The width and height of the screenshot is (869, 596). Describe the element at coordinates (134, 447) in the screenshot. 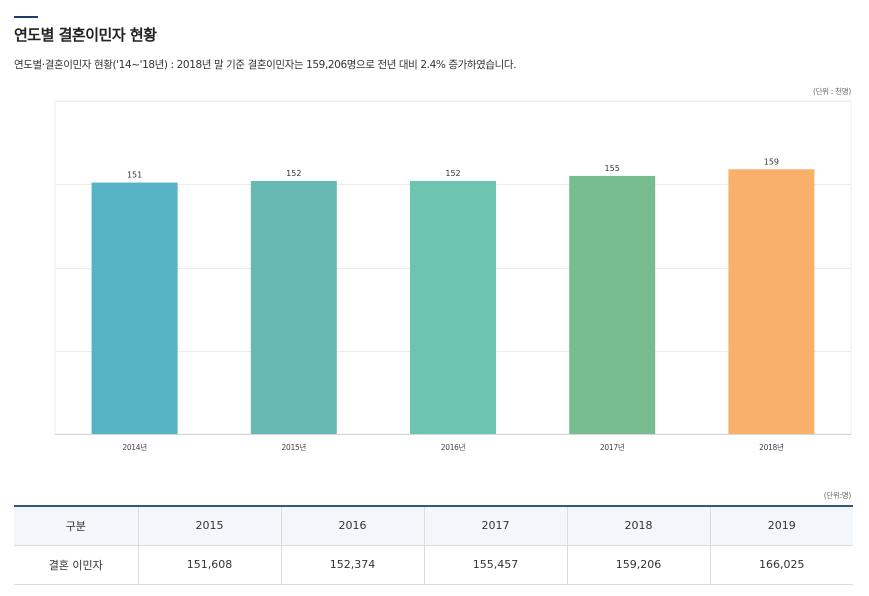

I see `x-tick-label: 2014년` at that location.